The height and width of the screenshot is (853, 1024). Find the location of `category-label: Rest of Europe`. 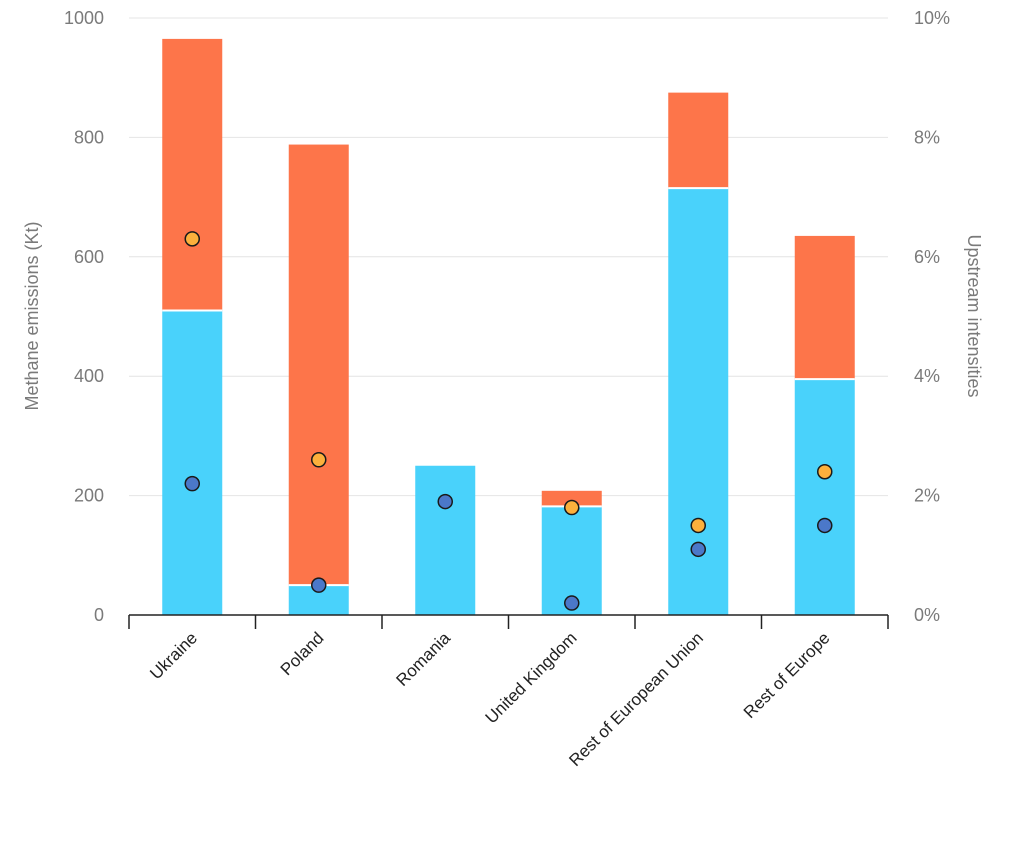

category-label: Rest of Europe is located at coordinates (787, 675).